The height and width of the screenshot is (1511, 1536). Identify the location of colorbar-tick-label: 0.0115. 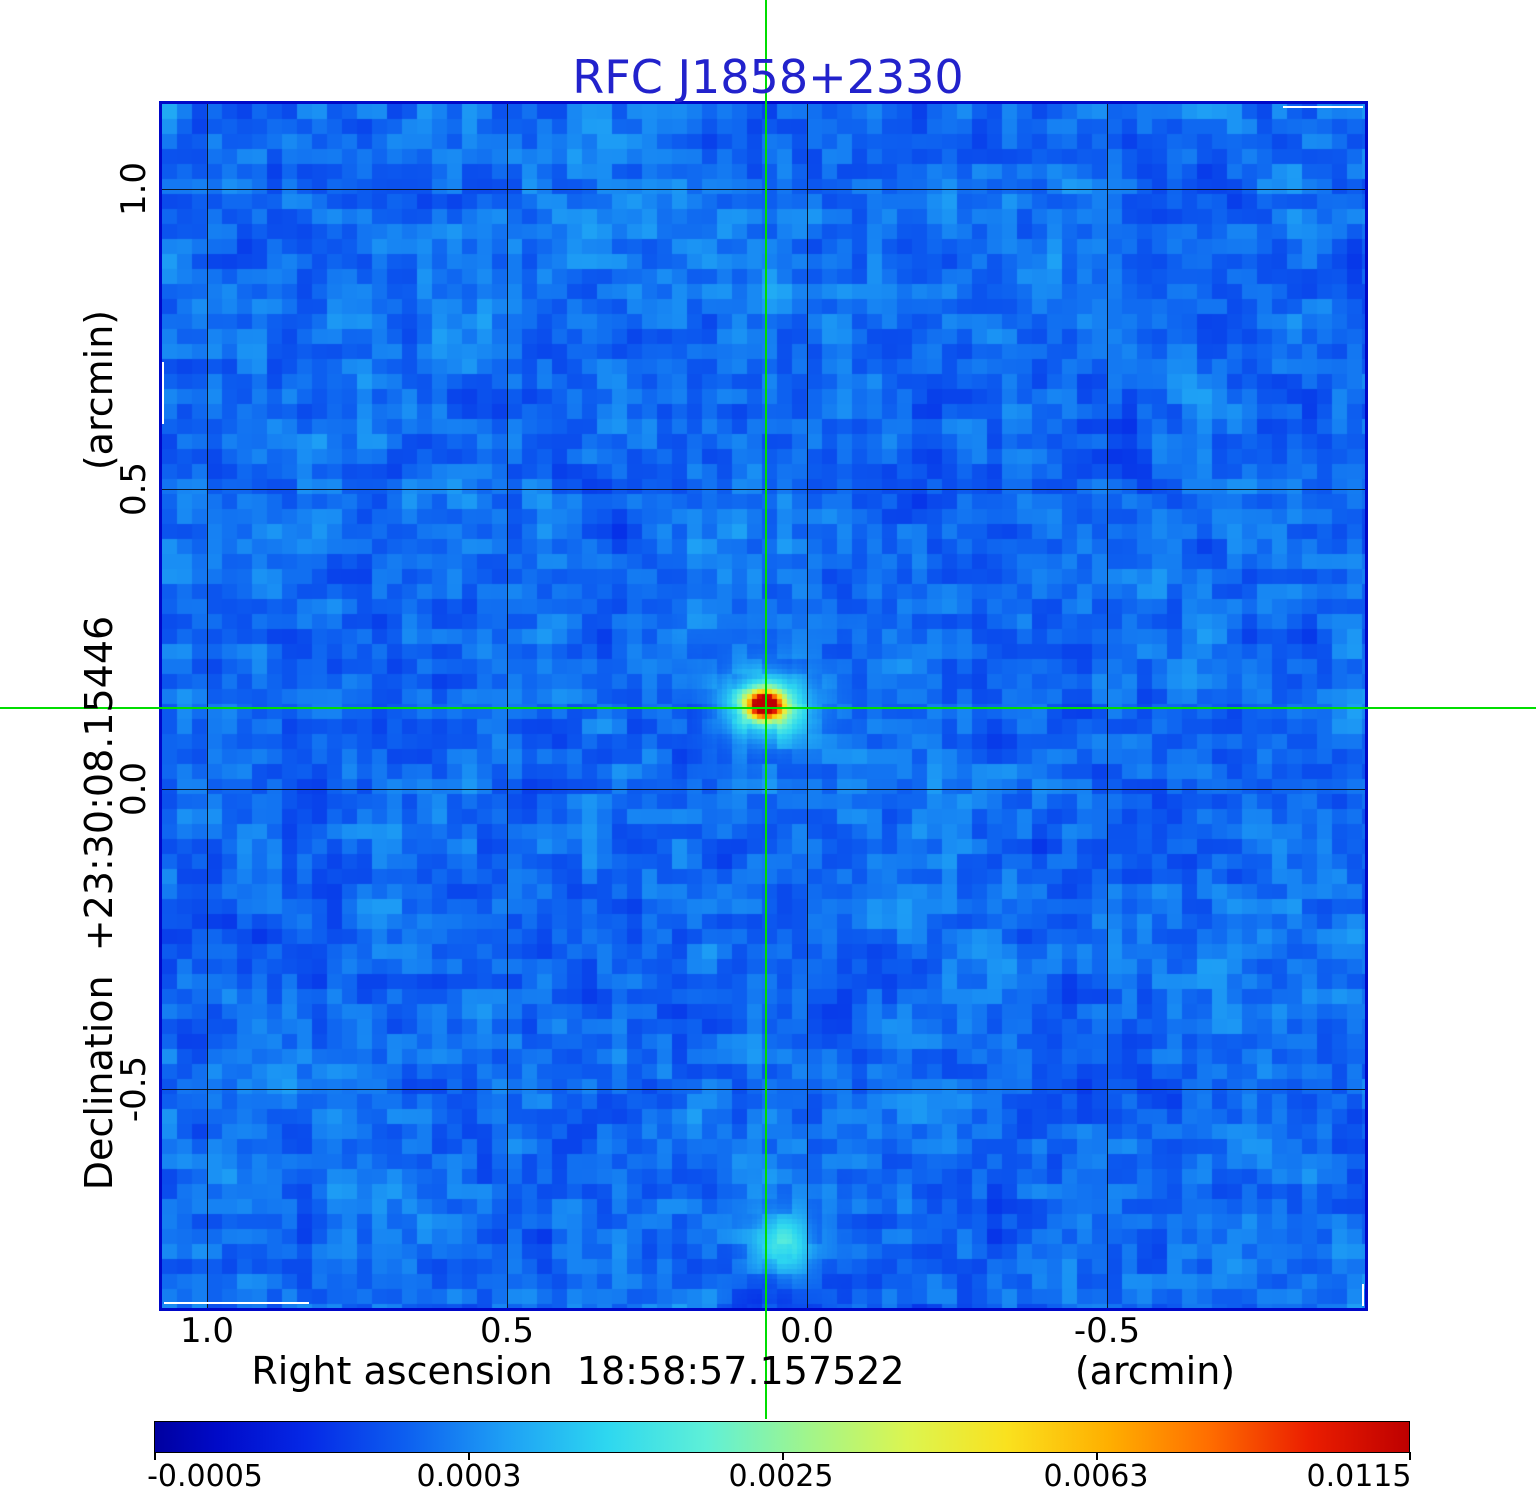
(1359, 1476).